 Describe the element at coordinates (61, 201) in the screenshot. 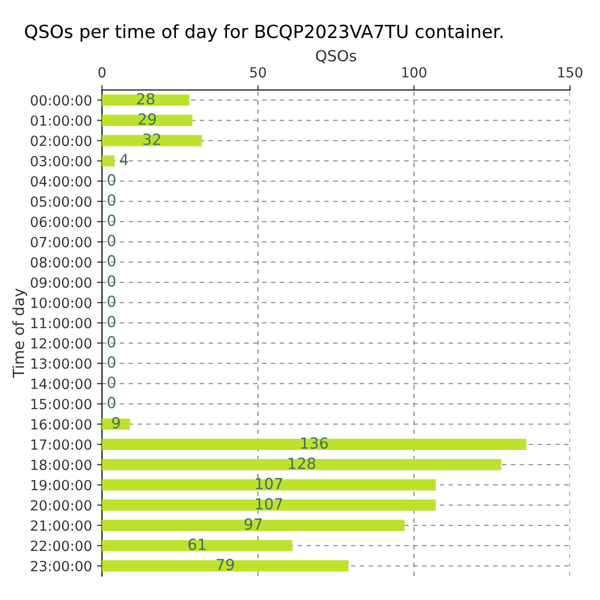

I see `y-tick-label: 05:00:00` at that location.